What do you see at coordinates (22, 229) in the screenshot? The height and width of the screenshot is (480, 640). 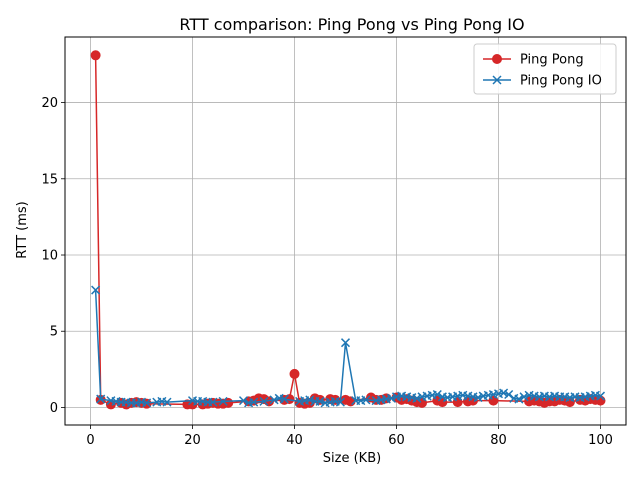 I see `y-axis-label: RTT (ms)` at bounding box center [22, 229].